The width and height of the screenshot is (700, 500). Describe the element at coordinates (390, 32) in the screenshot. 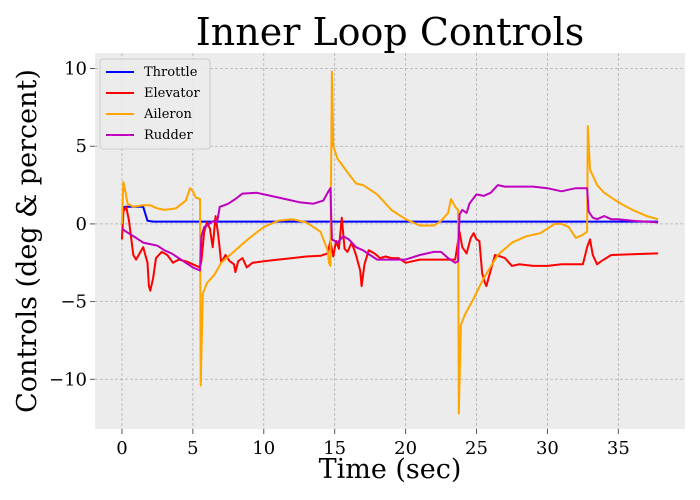

I see `chart-title: Inner Loop Controls` at that location.